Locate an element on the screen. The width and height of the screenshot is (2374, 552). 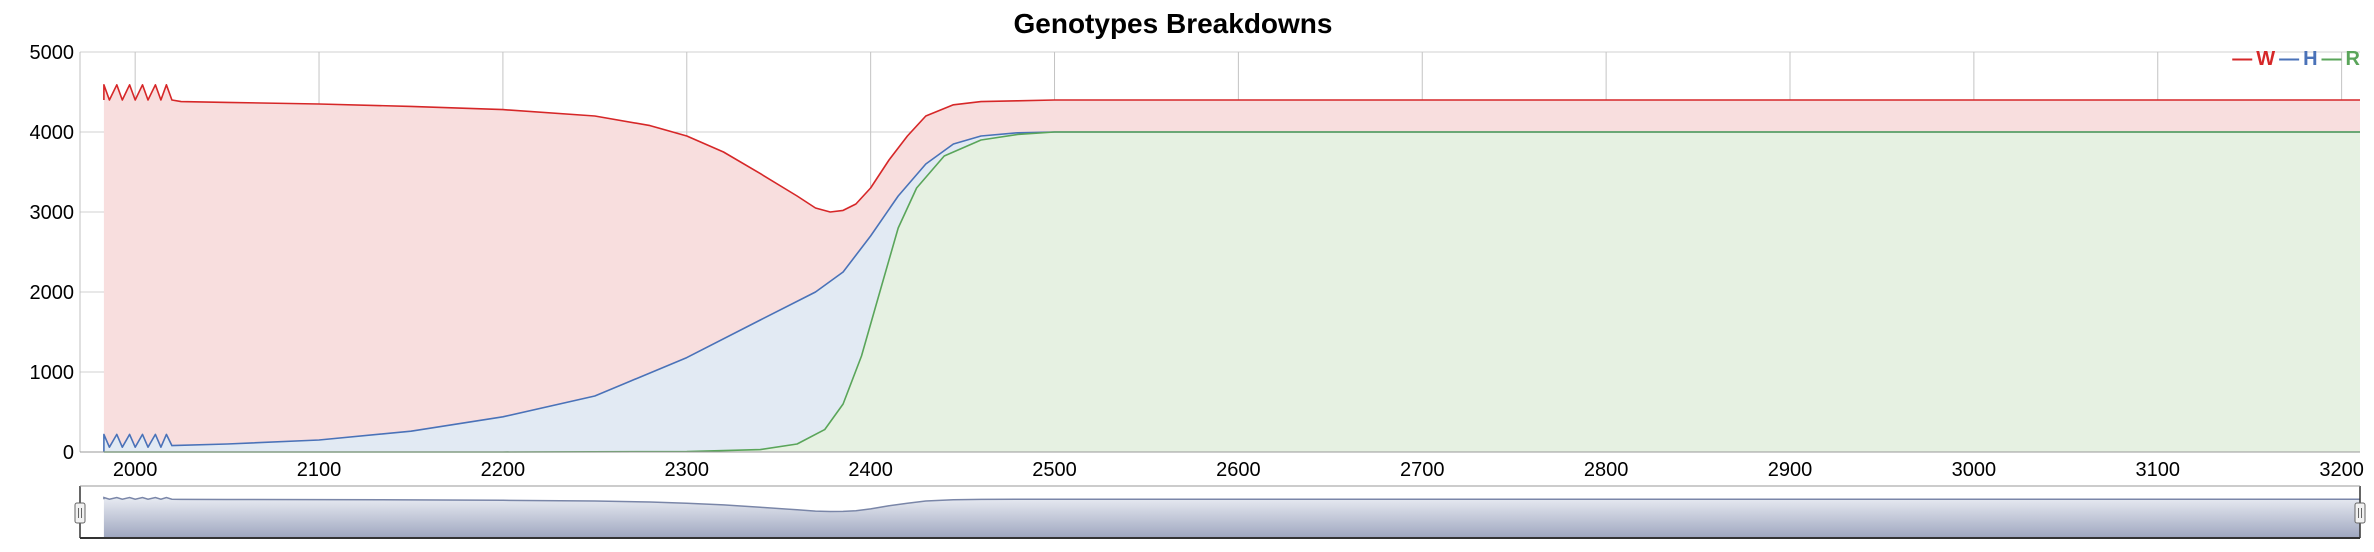
x-tick-label-2200: 2200 is located at coordinates (503, 470).